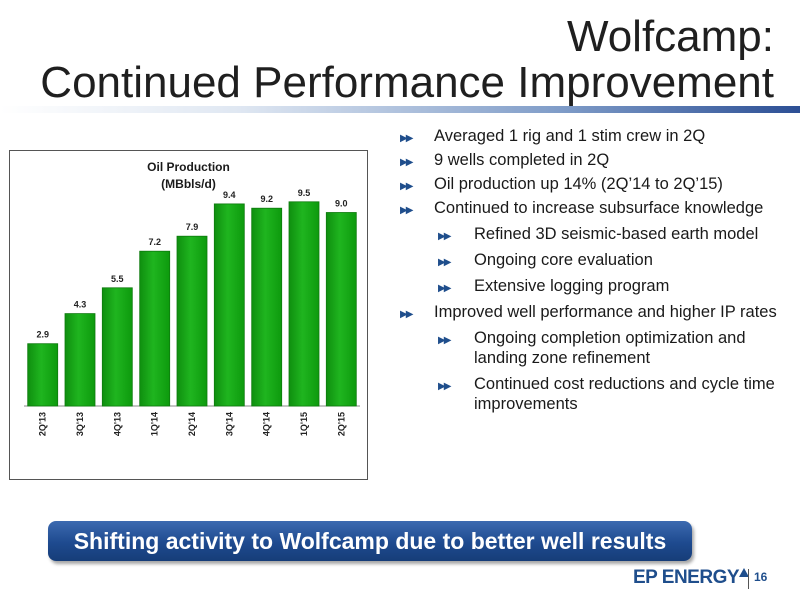 The image size is (800, 600). Describe the element at coordinates (304, 193) in the screenshot. I see `data-label: 9.5` at that location.